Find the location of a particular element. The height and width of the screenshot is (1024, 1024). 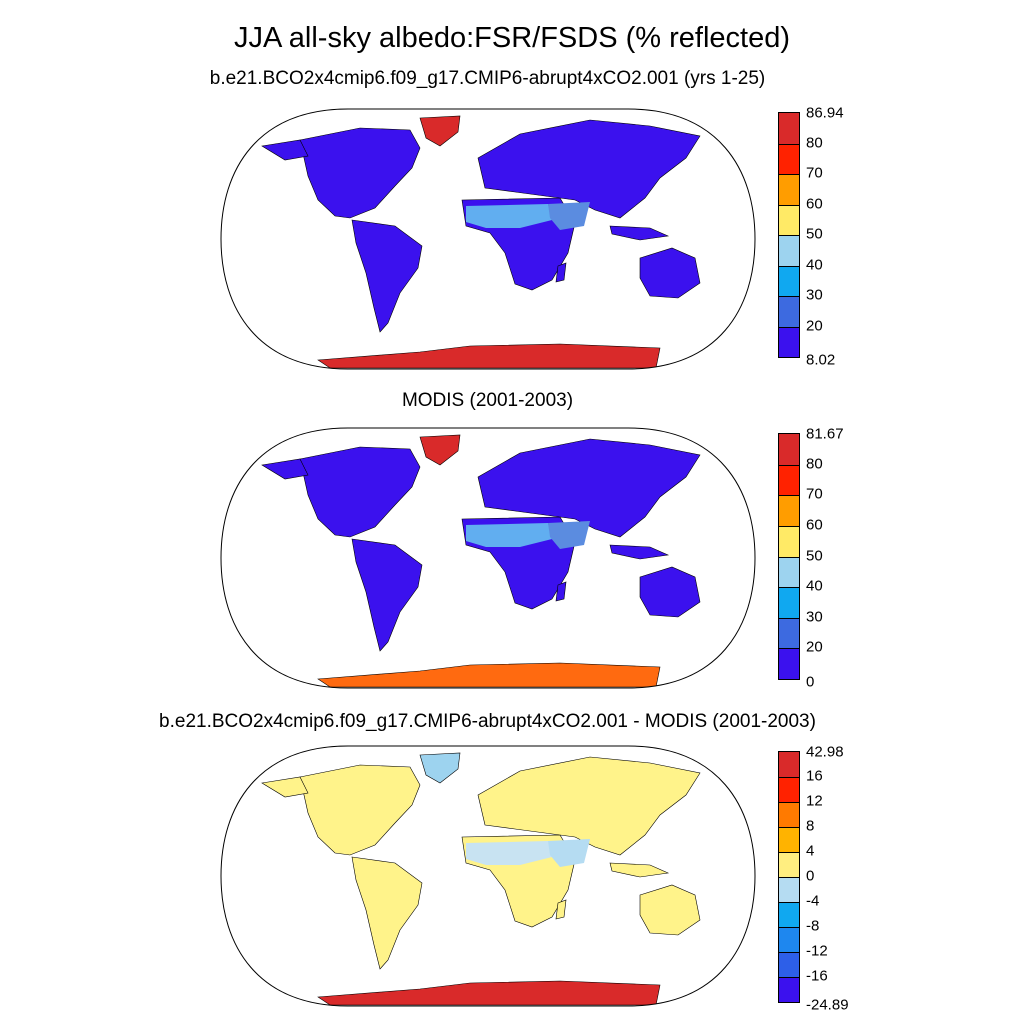

colorbar-label: -16 is located at coordinates (817, 976).